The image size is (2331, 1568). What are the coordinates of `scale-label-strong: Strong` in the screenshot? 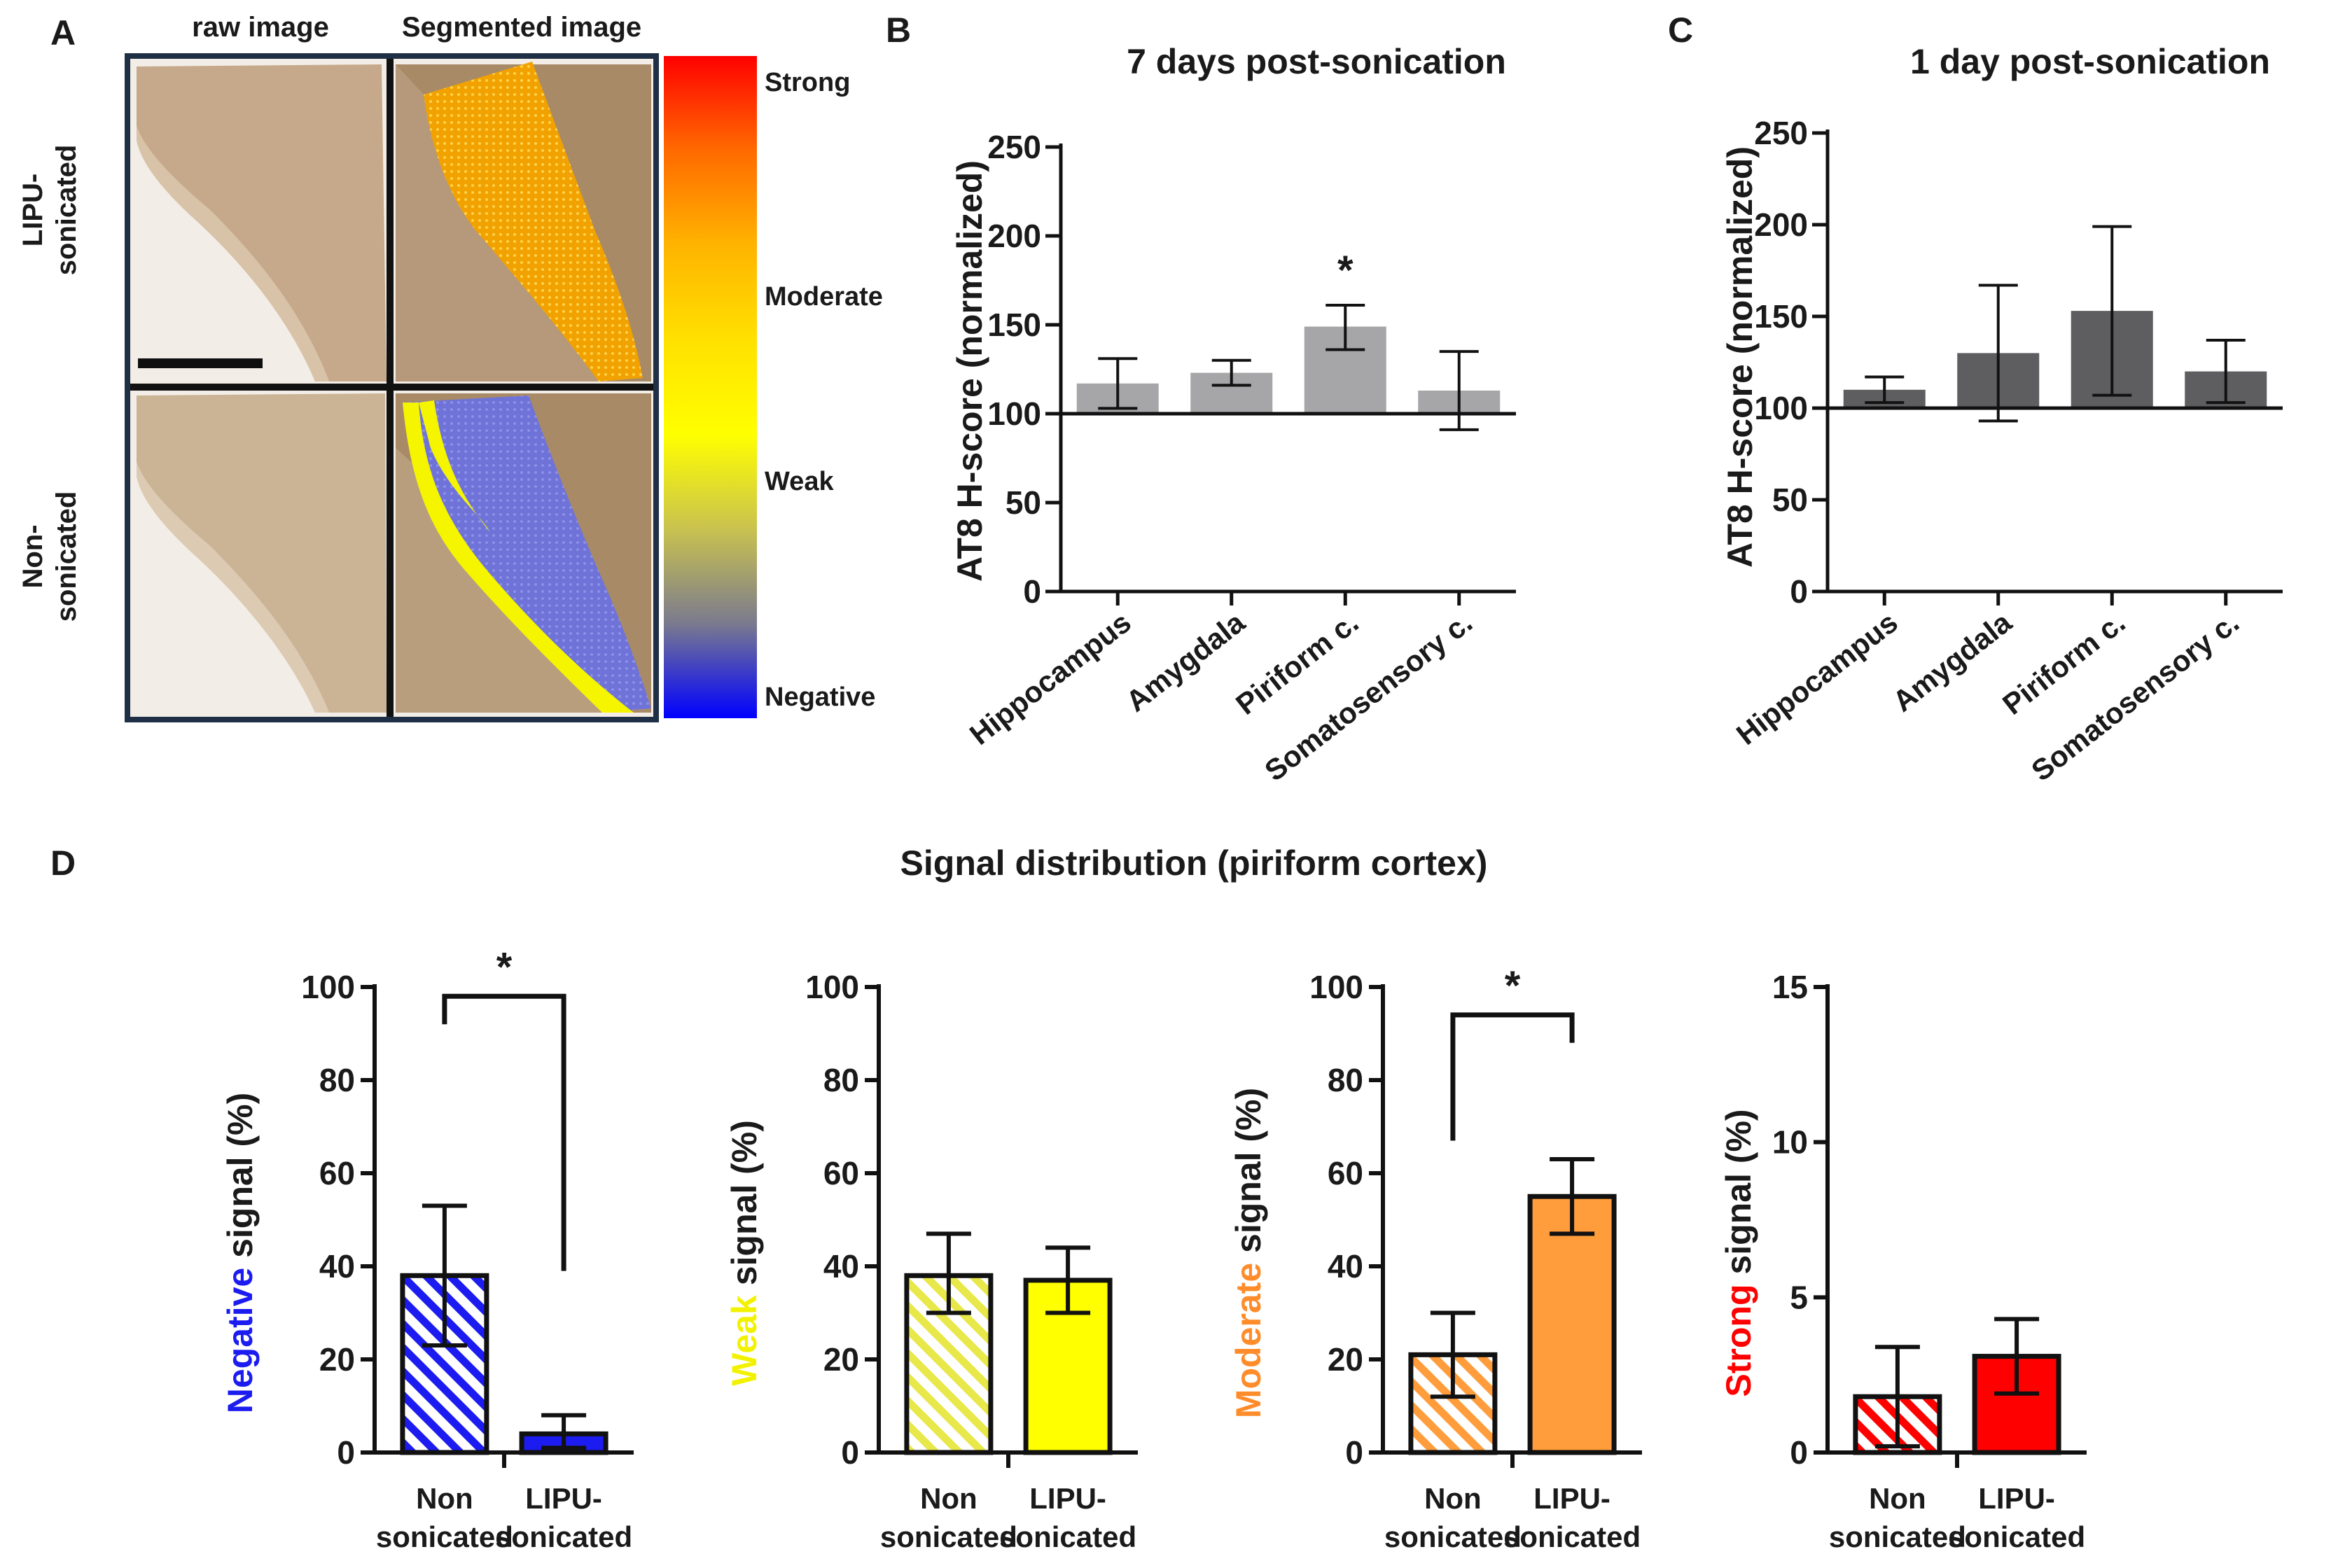 It's located at (808, 82).